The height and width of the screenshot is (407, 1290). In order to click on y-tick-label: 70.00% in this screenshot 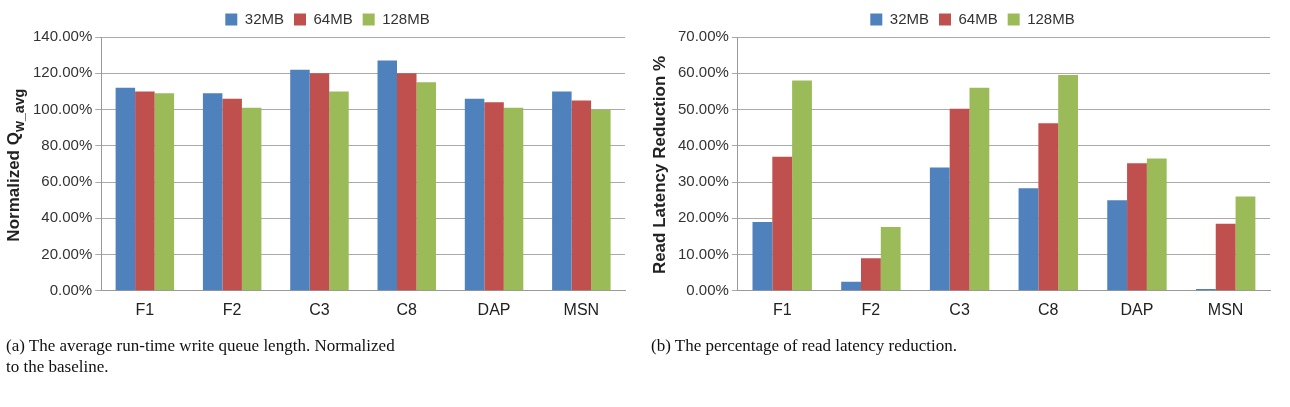, I will do `click(703, 36)`.